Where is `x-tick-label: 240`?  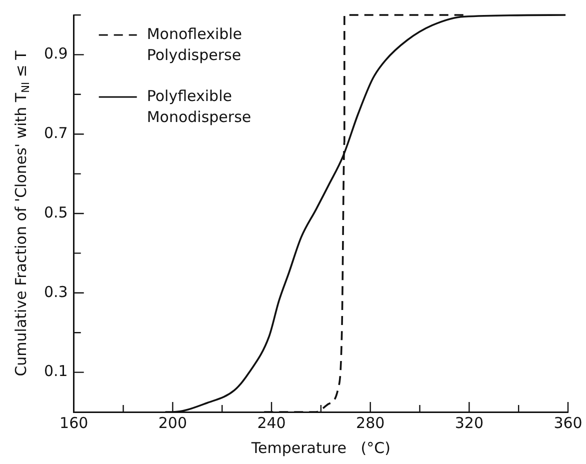
x-tick-label: 240 is located at coordinates (271, 423).